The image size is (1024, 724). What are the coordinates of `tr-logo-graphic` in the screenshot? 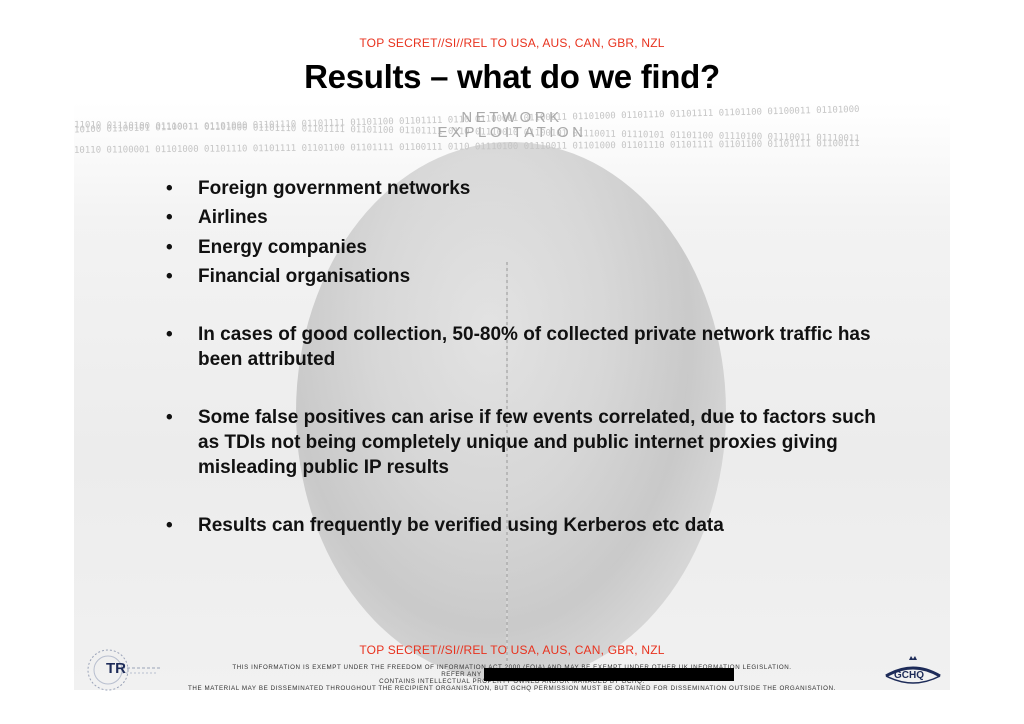 It's located at (124, 670).